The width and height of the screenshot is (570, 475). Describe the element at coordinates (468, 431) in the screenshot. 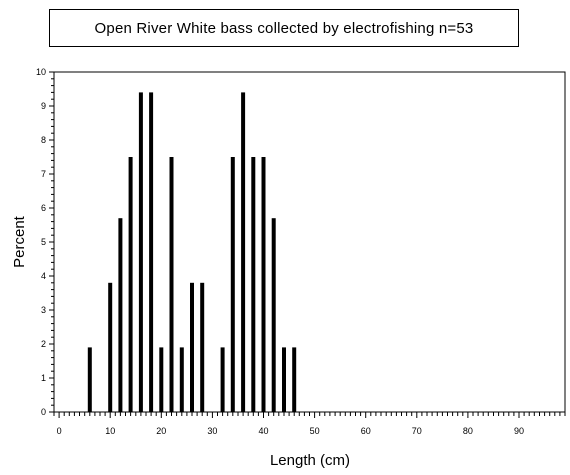

I see `x-tick-label: 80` at that location.